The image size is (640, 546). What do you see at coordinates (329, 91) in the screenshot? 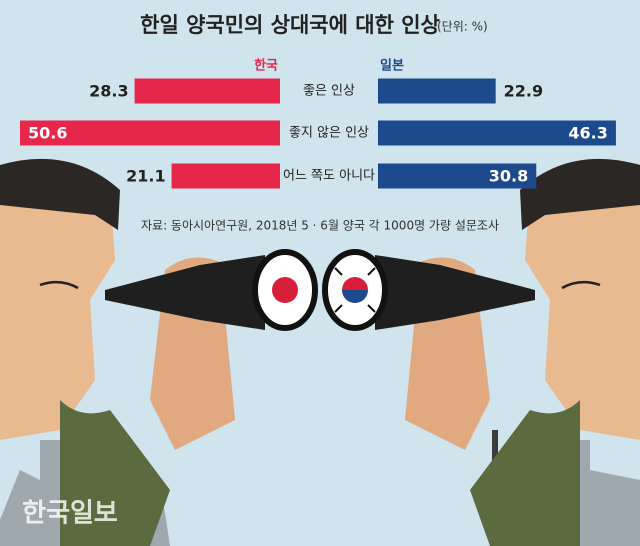
I see `category-label: 좋은 인상` at bounding box center [329, 91].